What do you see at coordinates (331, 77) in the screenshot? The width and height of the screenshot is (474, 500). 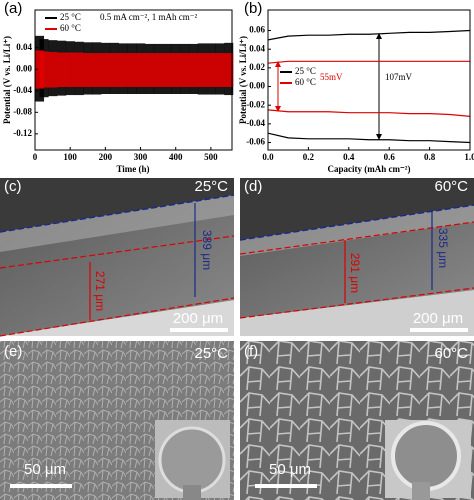 I see `annotation: 55mV` at bounding box center [331, 77].